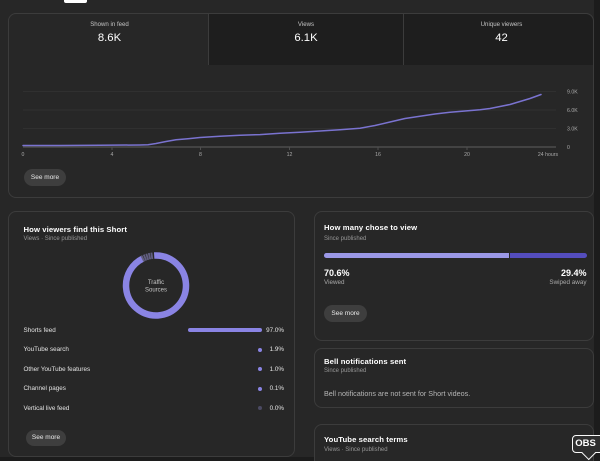 This screenshot has height=461, width=600. Describe the element at coordinates (112, 155) in the screenshot. I see `svg-text: 4` at that location.